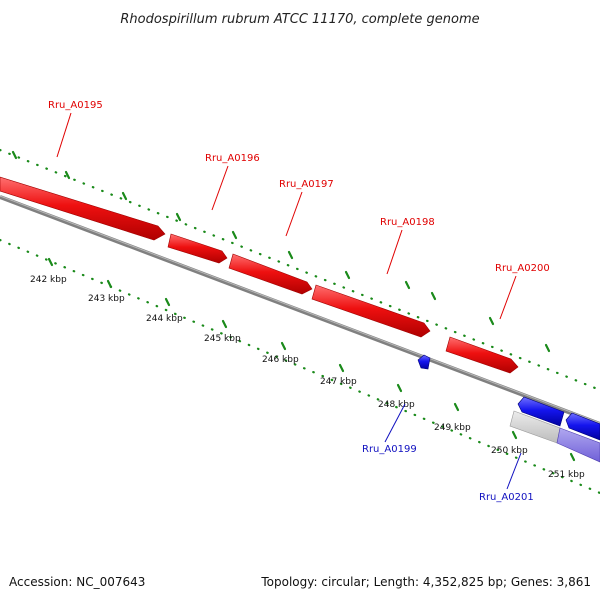 The height and width of the screenshot is (600, 600). What do you see at coordinates (232, 158) in the screenshot?
I see `gene-label-rru-a0196: Rru_A0196` at bounding box center [232, 158].